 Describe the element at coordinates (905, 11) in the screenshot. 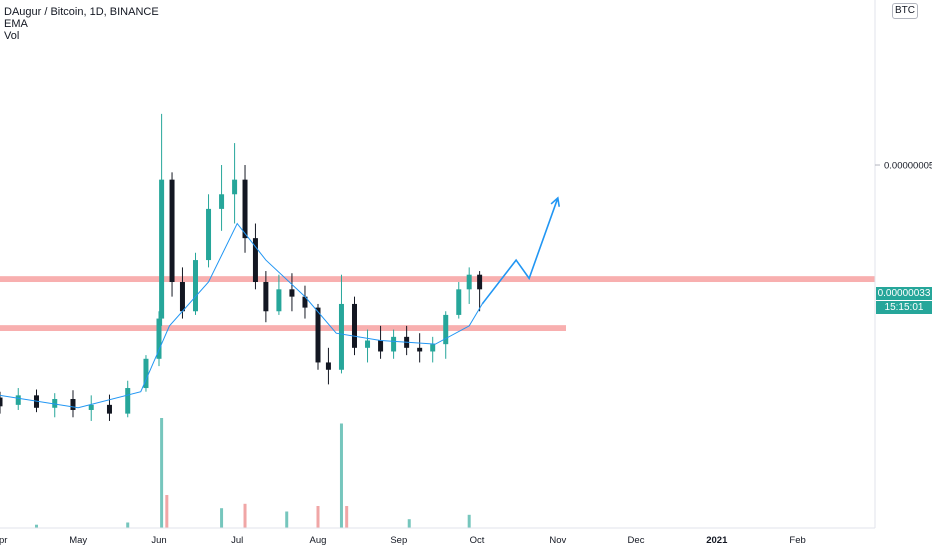

I see `currency-badge: BTC` at that location.